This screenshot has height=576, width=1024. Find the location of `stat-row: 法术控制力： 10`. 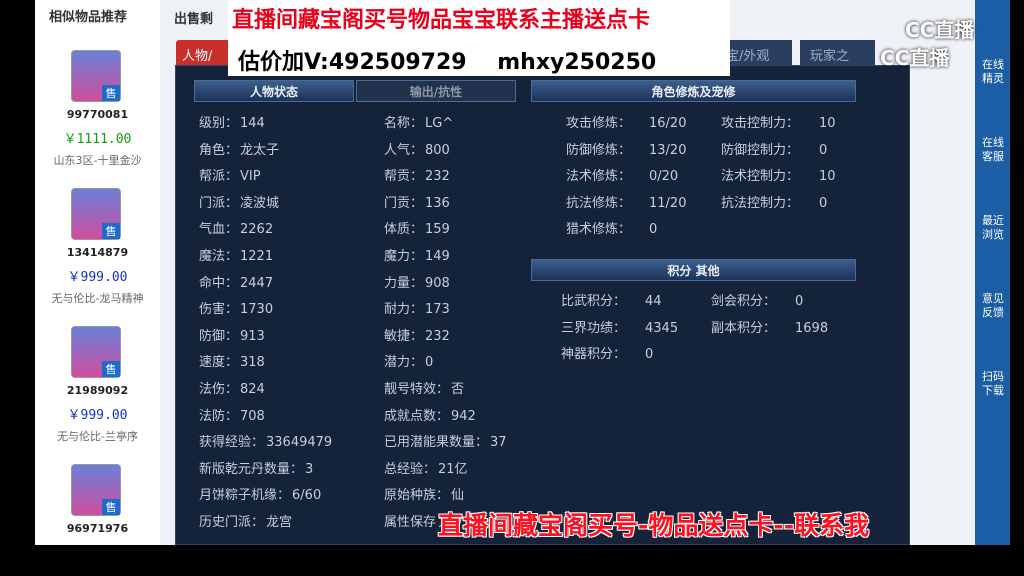

stat-row: 法术控制力： 10 is located at coordinates (778, 174).